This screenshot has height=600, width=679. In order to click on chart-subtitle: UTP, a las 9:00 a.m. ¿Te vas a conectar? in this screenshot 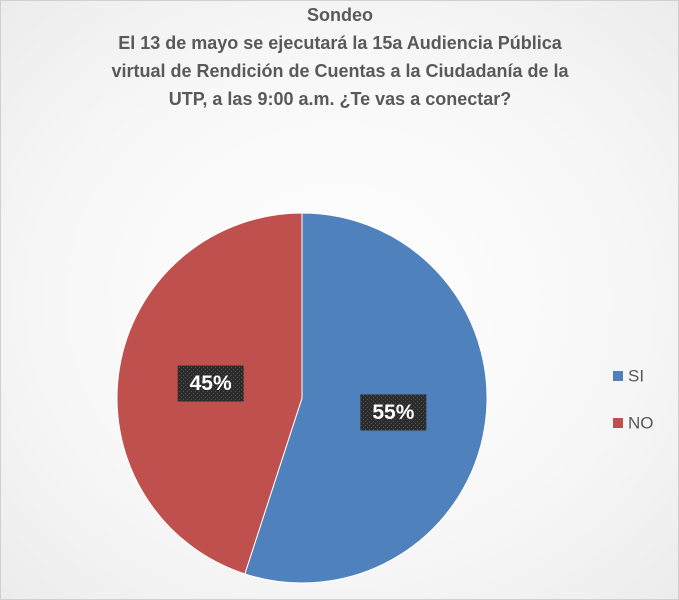, I will do `click(340, 99)`.